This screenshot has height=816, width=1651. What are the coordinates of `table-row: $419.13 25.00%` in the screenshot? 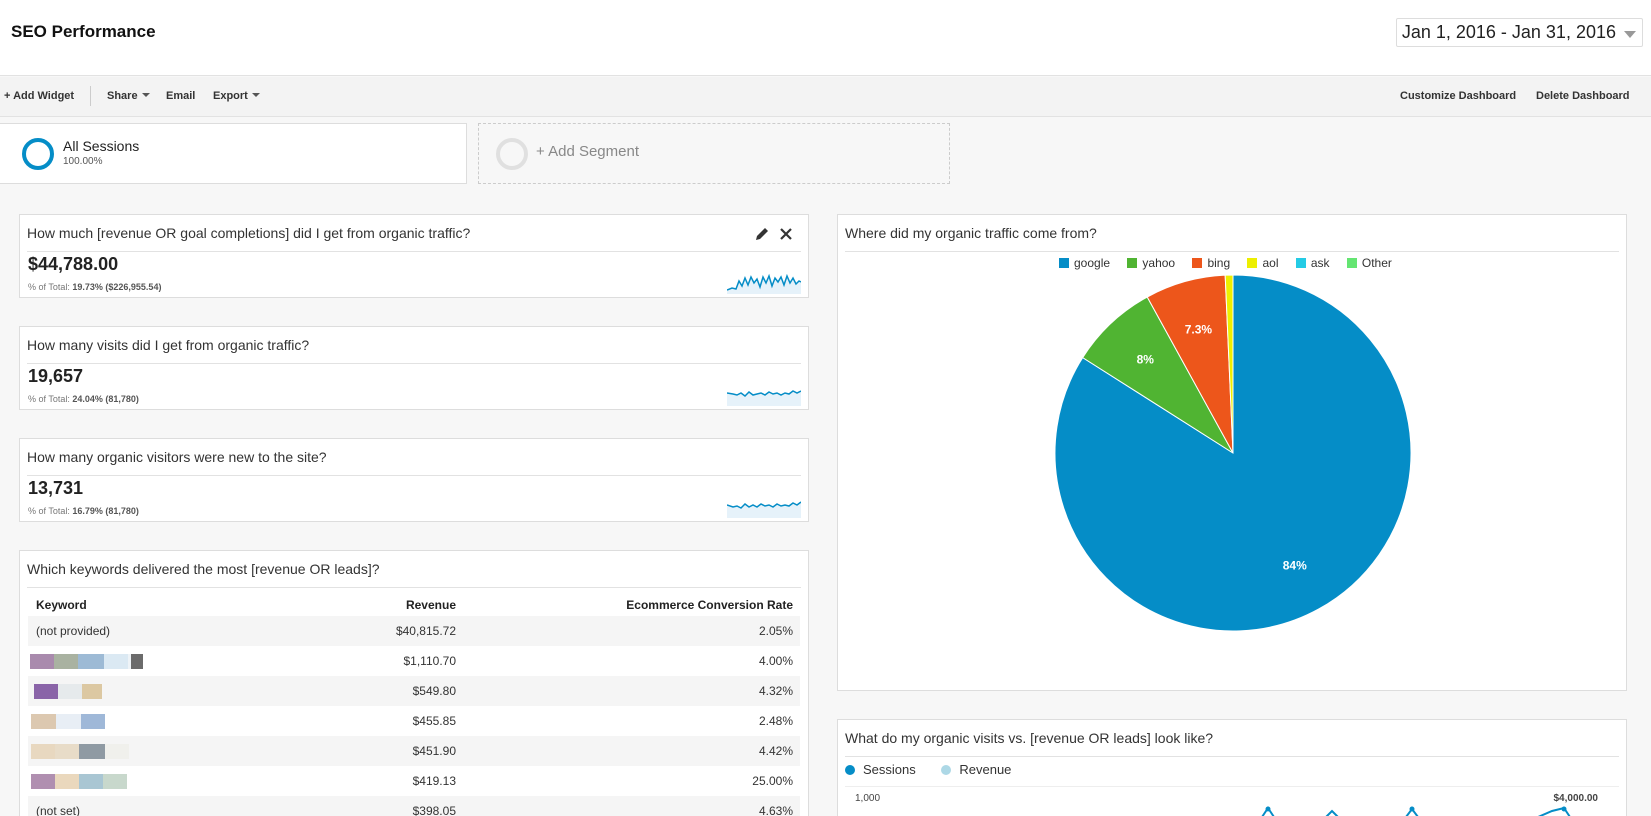 It's located at (414, 781).